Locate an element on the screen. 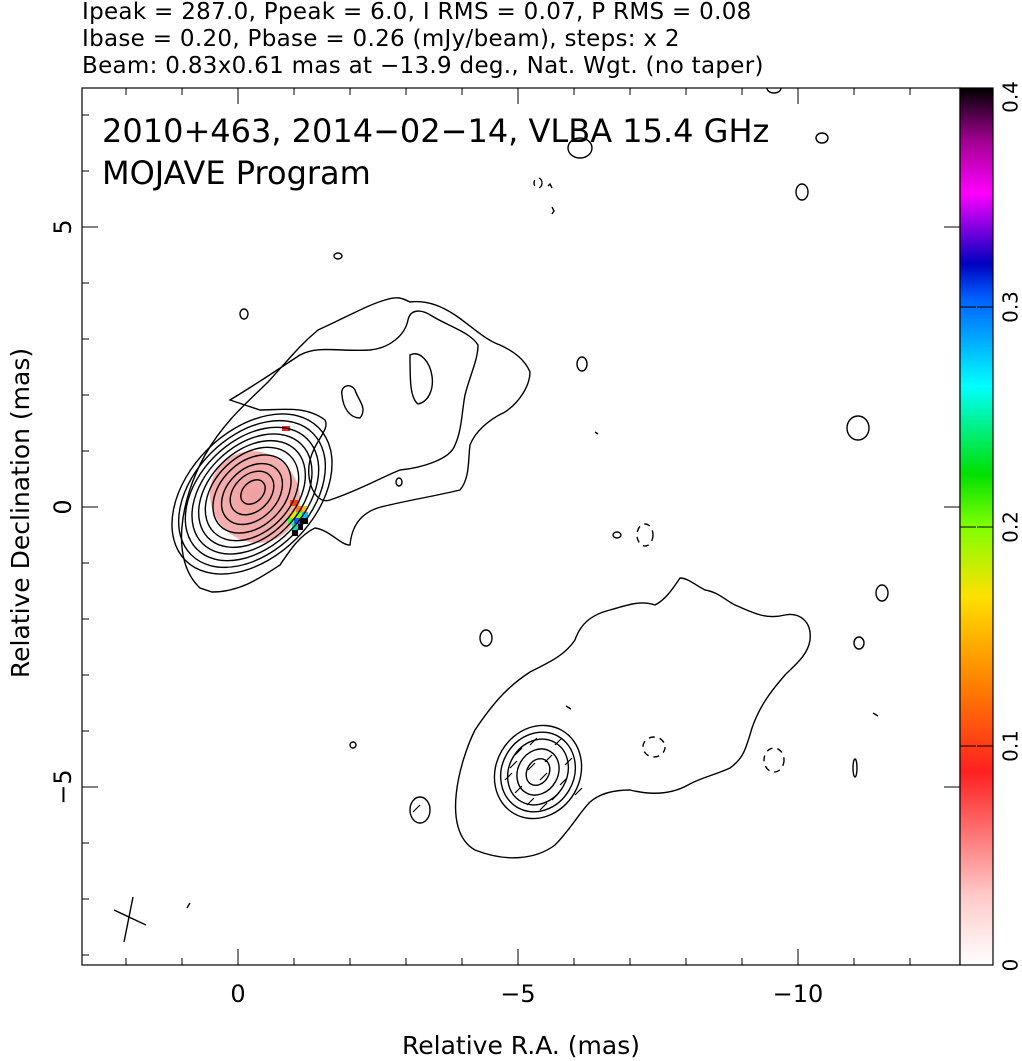  south-component-contour is located at coordinates (632, 718).